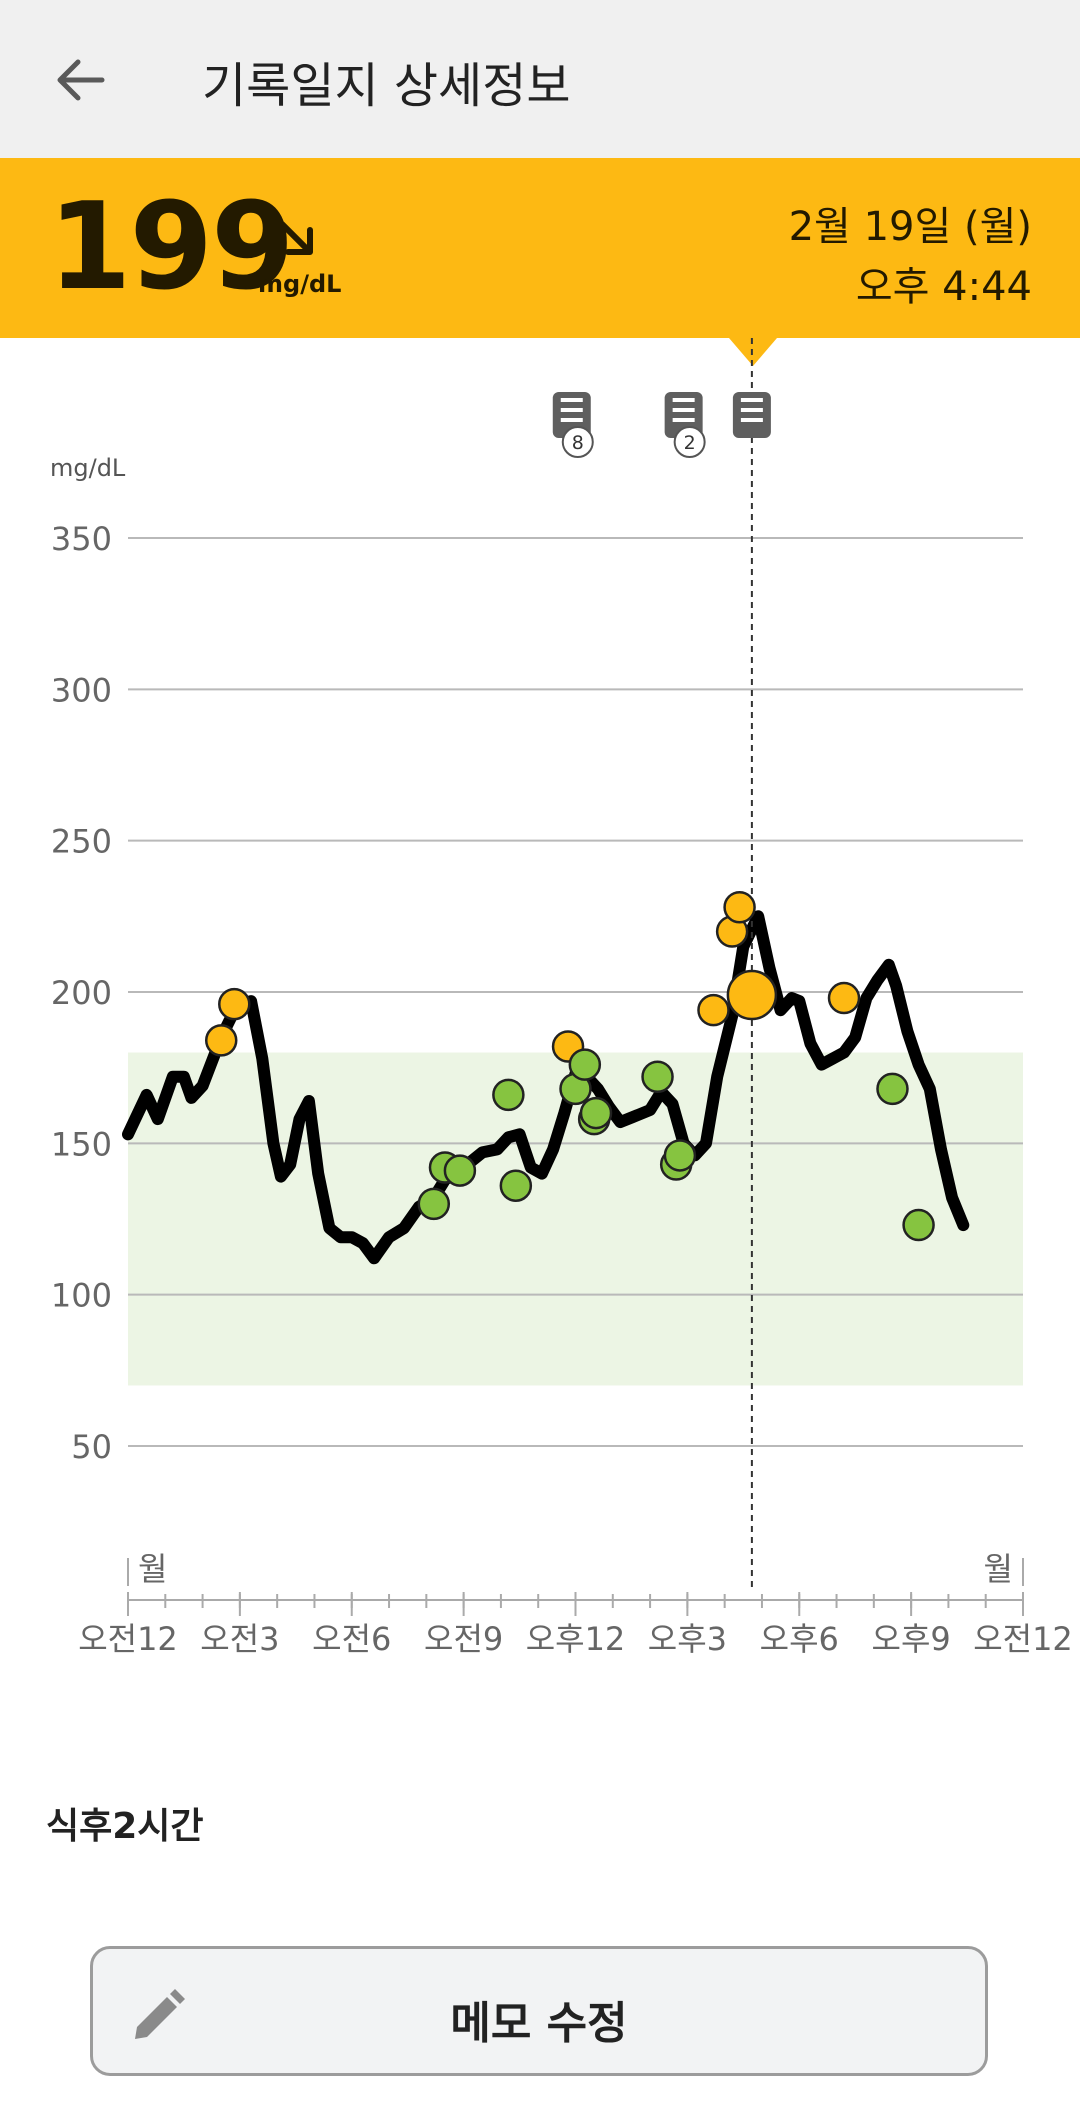 The image size is (1080, 2125). I want to click on banner-pointer, so click(753, 352).